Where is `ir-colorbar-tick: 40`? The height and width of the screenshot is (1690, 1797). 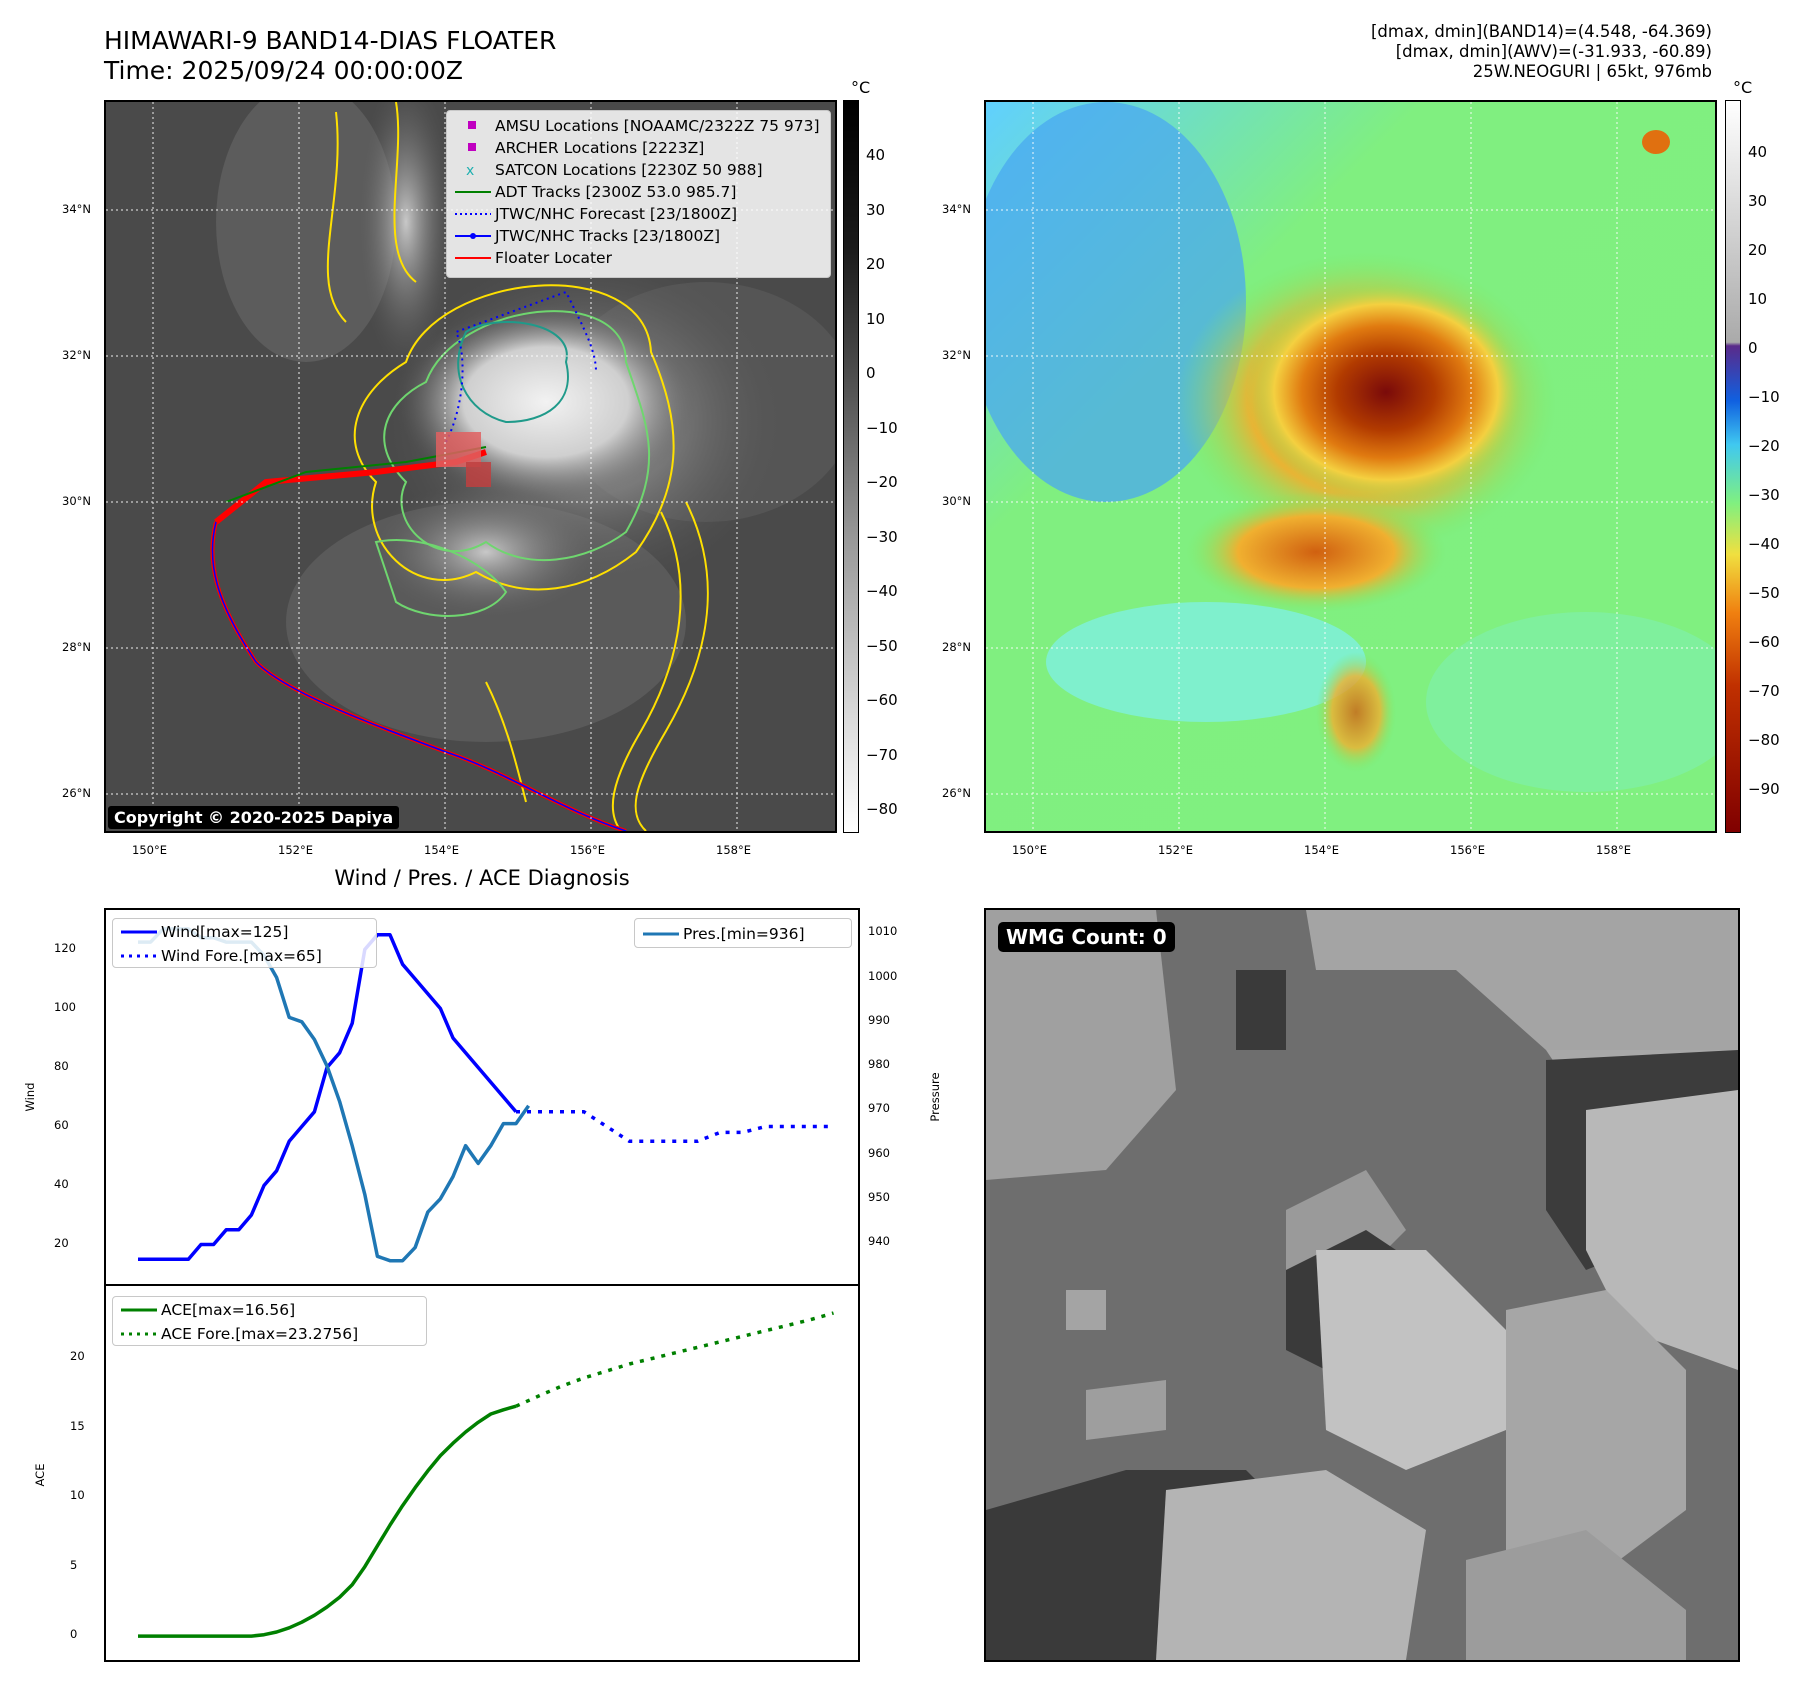
ir-colorbar-tick: 40 is located at coordinates (876, 155).